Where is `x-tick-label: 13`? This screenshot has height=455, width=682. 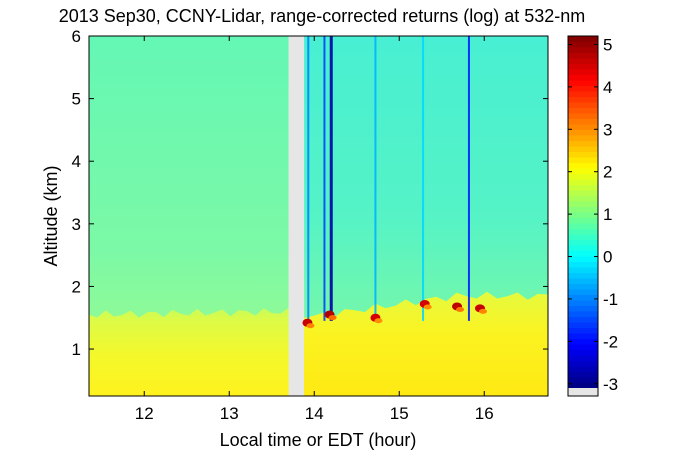 x-tick-label: 13 is located at coordinates (229, 413).